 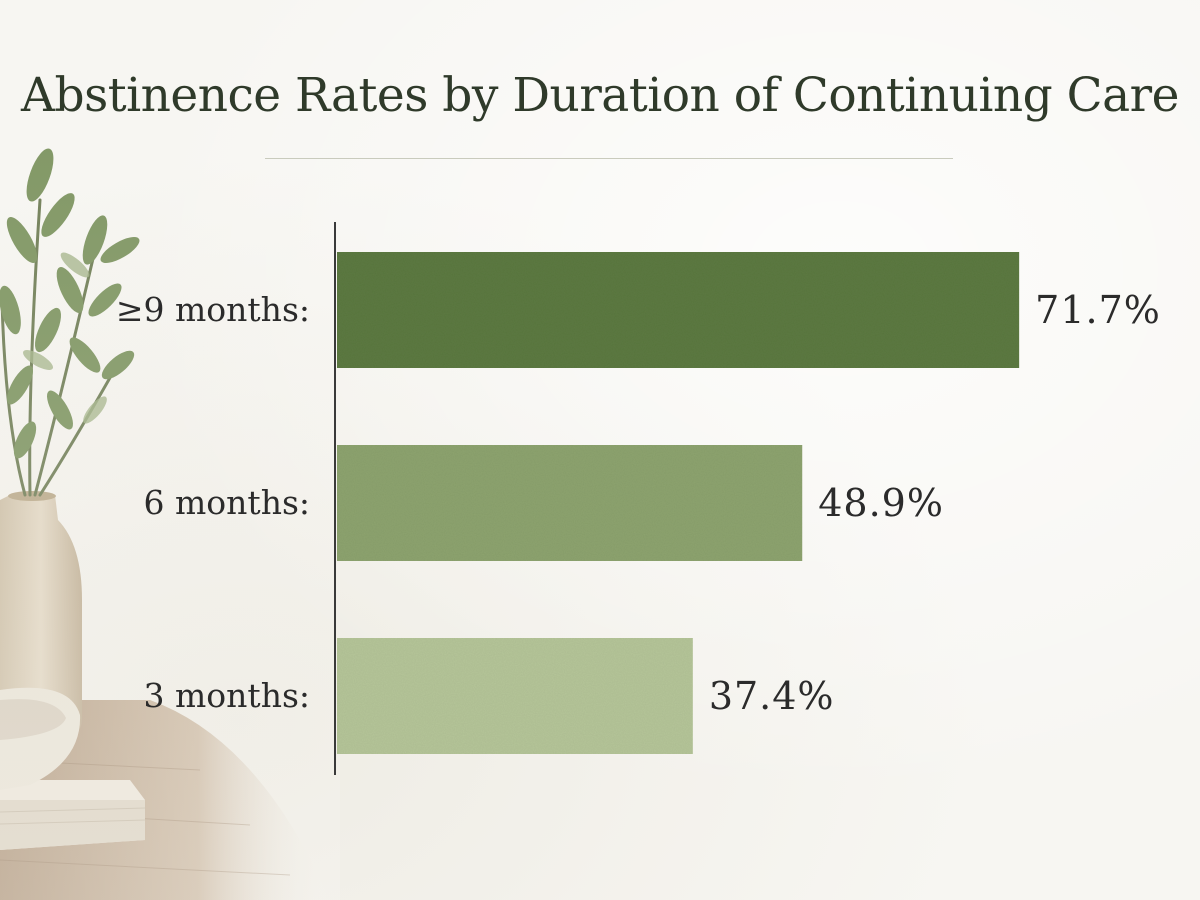 What do you see at coordinates (227, 695) in the screenshot?
I see `category-label-2: 3 months:` at bounding box center [227, 695].